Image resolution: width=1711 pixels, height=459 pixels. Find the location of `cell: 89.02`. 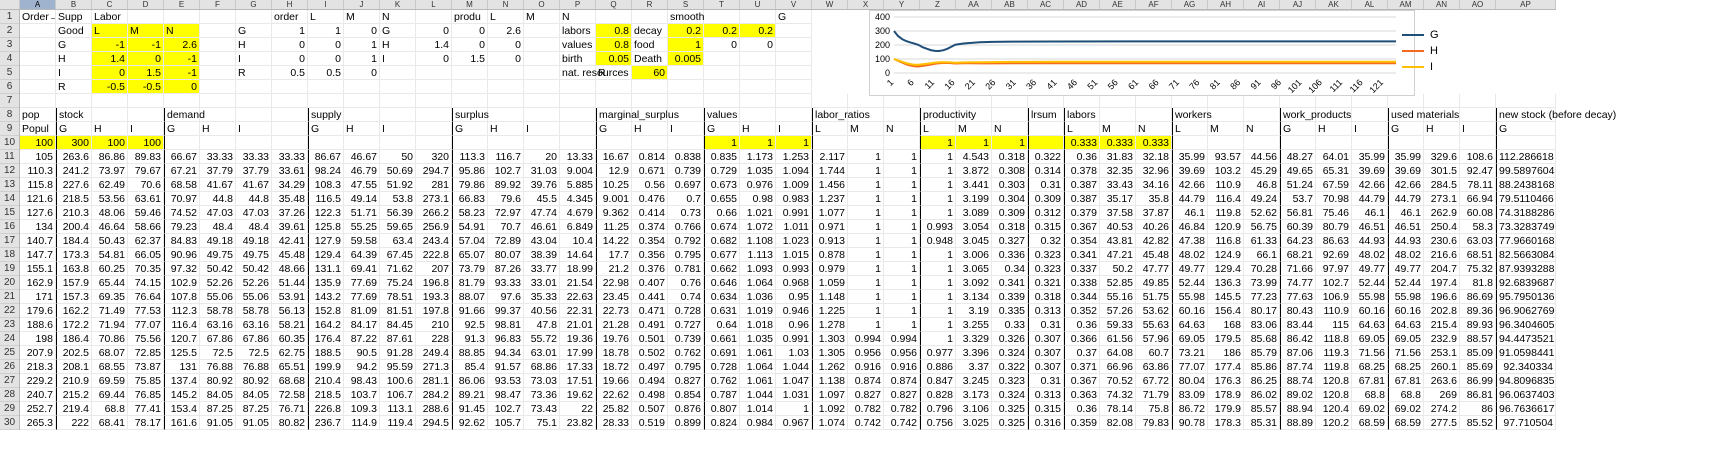

cell: 89.02 is located at coordinates (1298, 395).